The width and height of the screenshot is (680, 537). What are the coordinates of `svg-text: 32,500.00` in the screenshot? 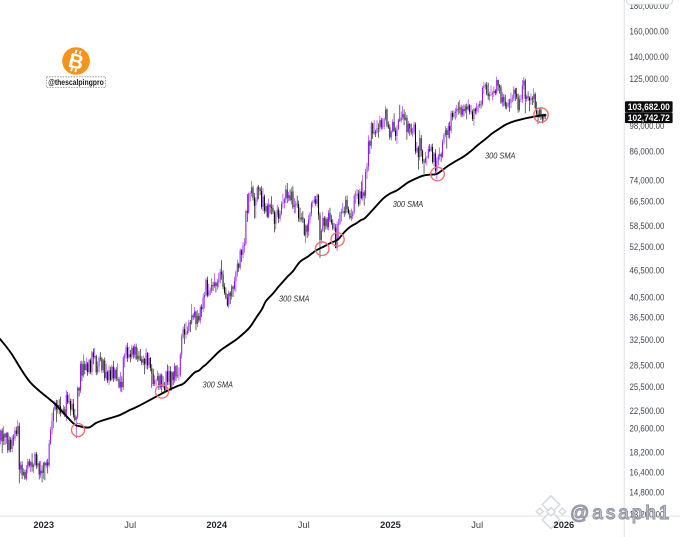 It's located at (647, 339).